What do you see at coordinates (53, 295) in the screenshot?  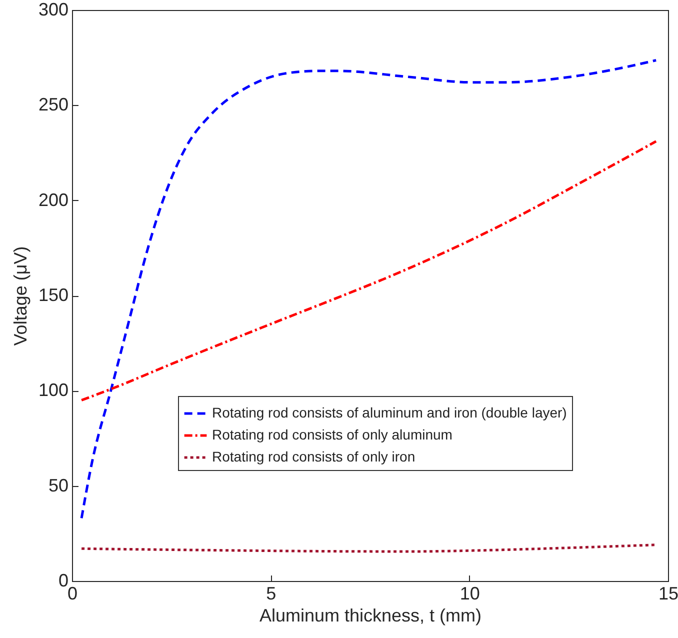 I see `y-tick-label: 150` at bounding box center [53, 295].